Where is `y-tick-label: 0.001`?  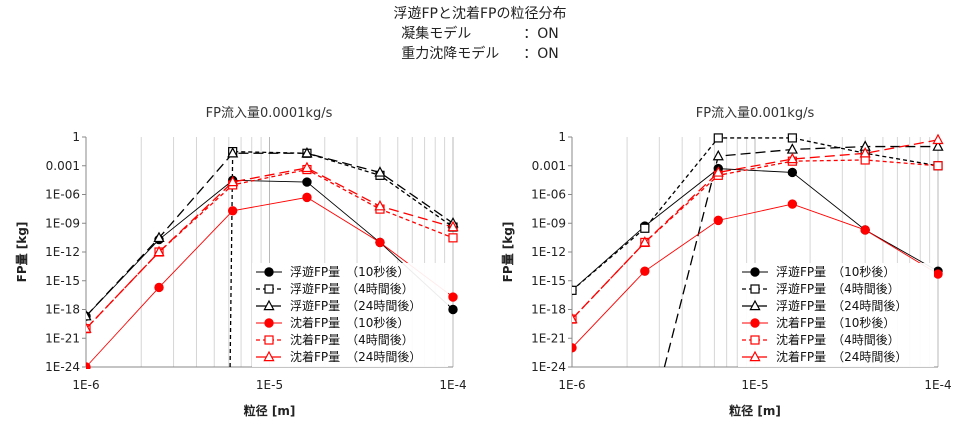 y-tick-label: 0.001 is located at coordinates (549, 166).